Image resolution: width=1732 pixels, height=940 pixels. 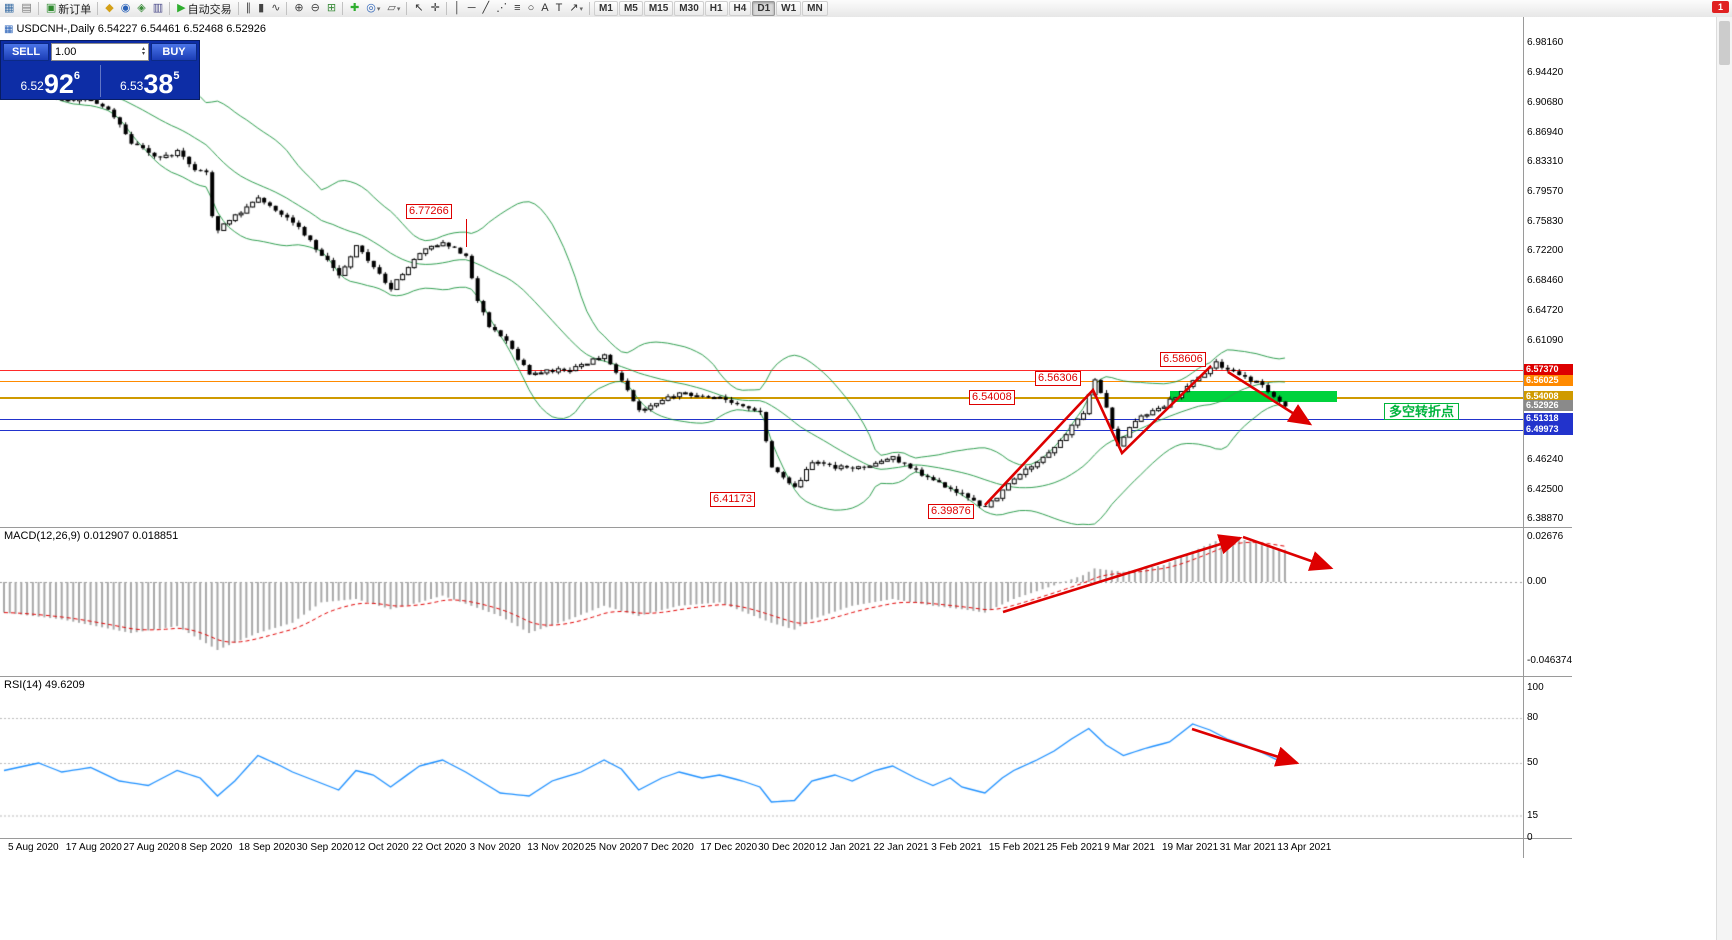 What do you see at coordinates (1183, 359) in the screenshot?
I see `price-callout: 6.58606` at bounding box center [1183, 359].